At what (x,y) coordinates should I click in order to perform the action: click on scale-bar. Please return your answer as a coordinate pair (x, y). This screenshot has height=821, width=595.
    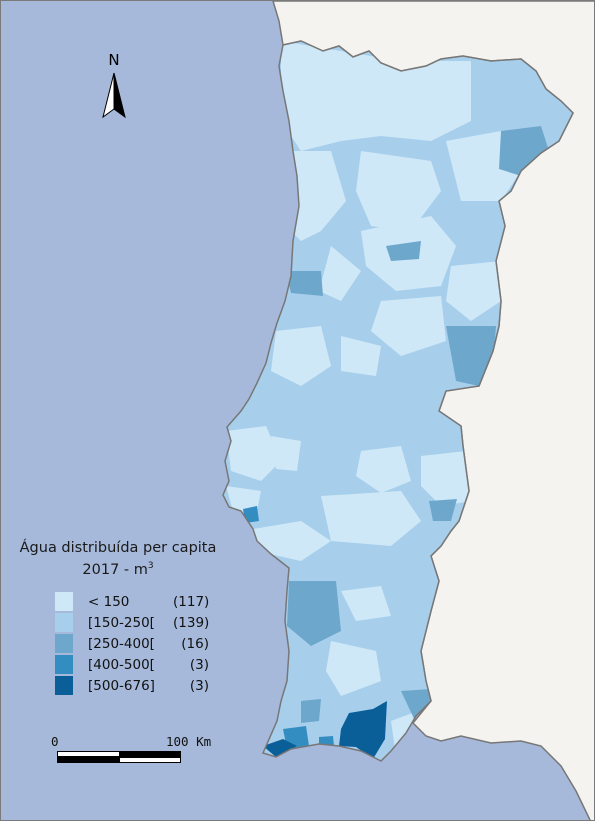
    Looking at the image, I should click on (119, 757).